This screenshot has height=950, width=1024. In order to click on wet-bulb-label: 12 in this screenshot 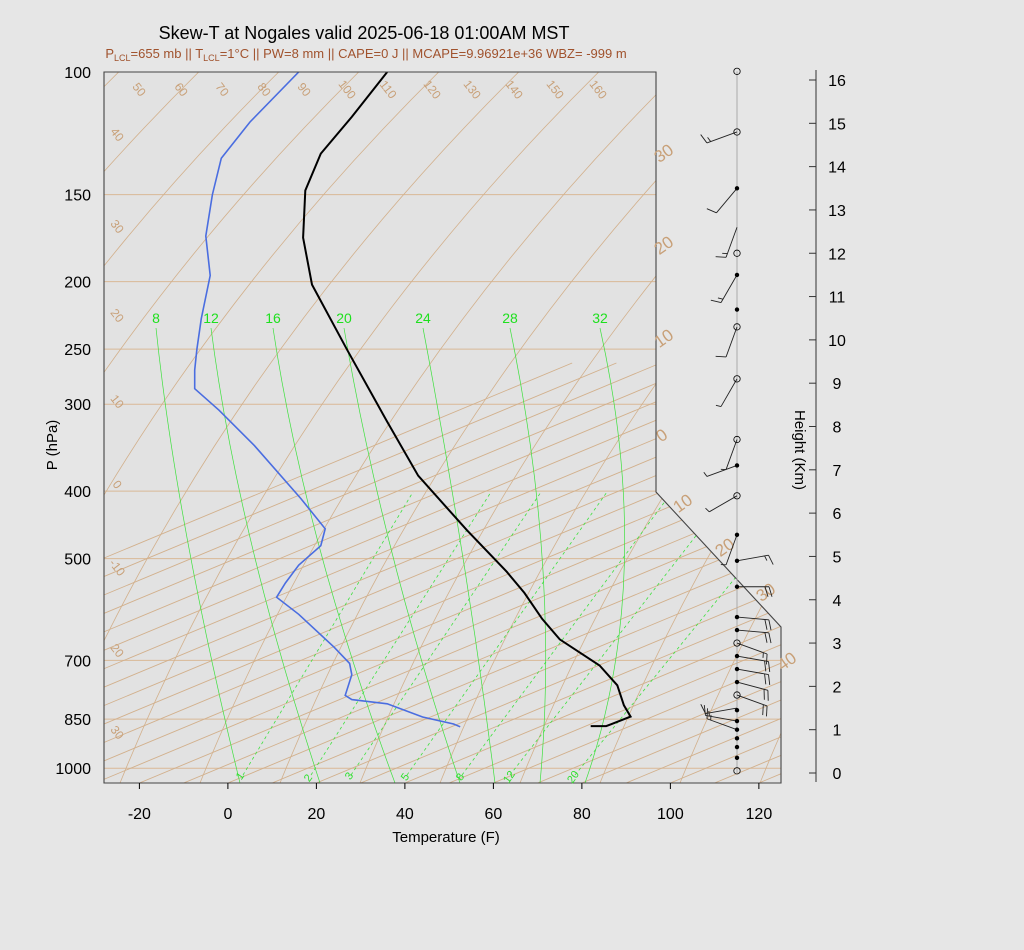, I will do `click(211, 318)`.